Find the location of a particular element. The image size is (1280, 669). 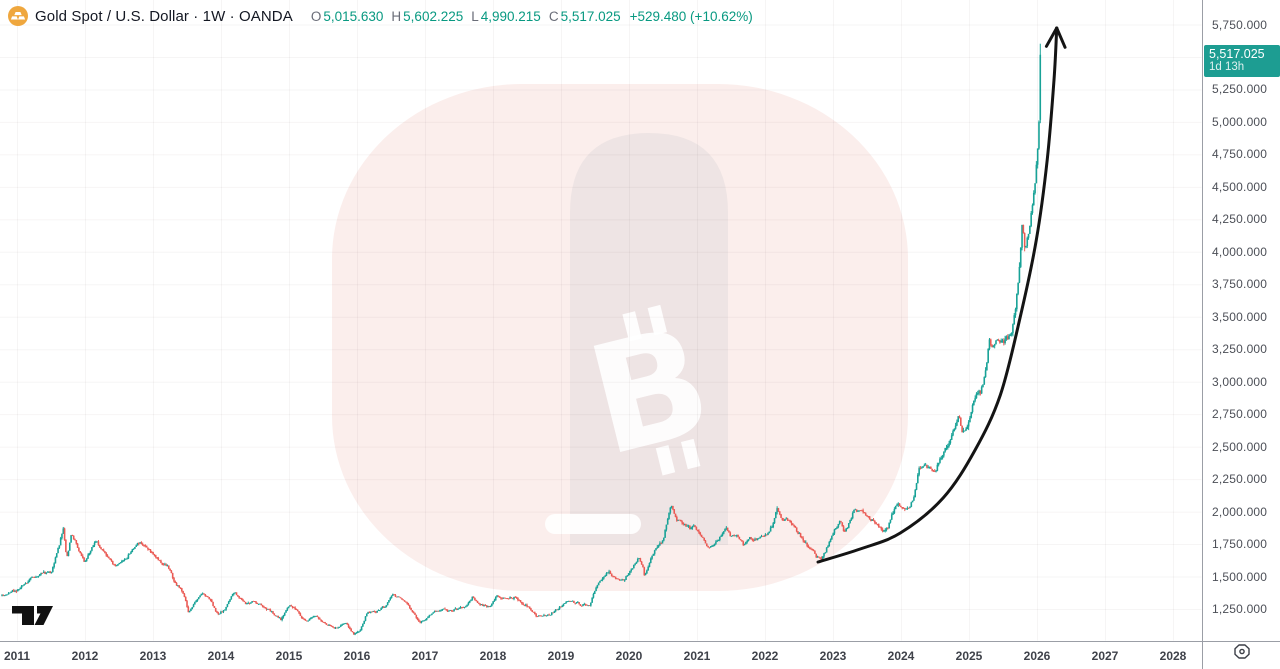

price-tick-label: 5,250.000 is located at coordinates (1240, 89).